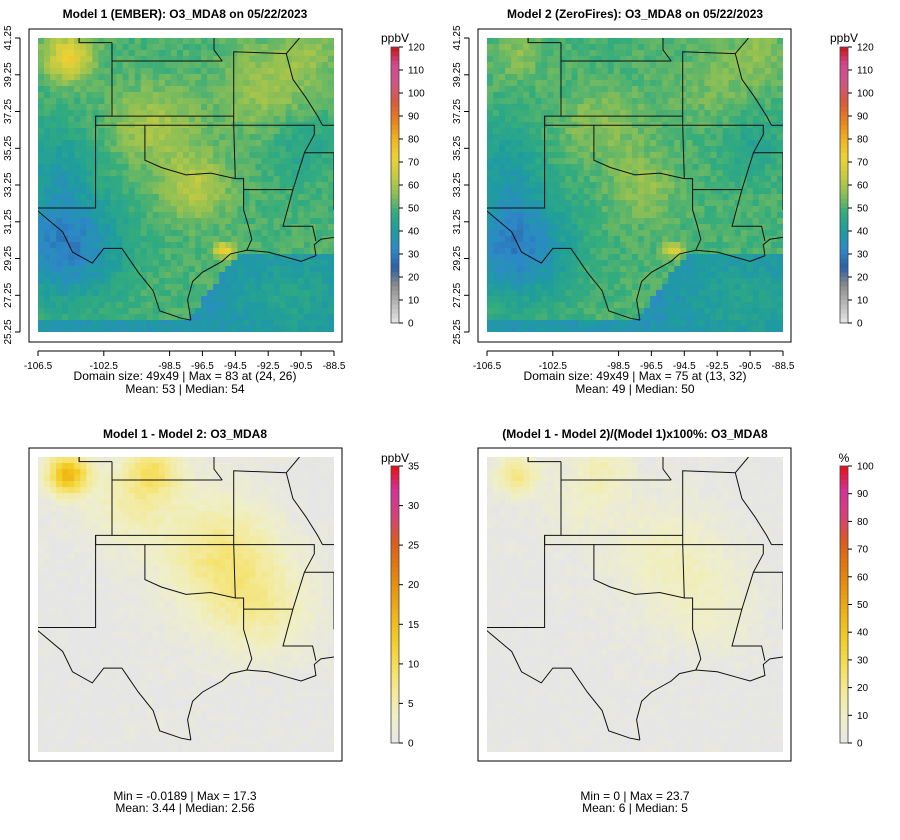  What do you see at coordinates (395, 266) in the screenshot?
I see `legend-swatch` at bounding box center [395, 266].